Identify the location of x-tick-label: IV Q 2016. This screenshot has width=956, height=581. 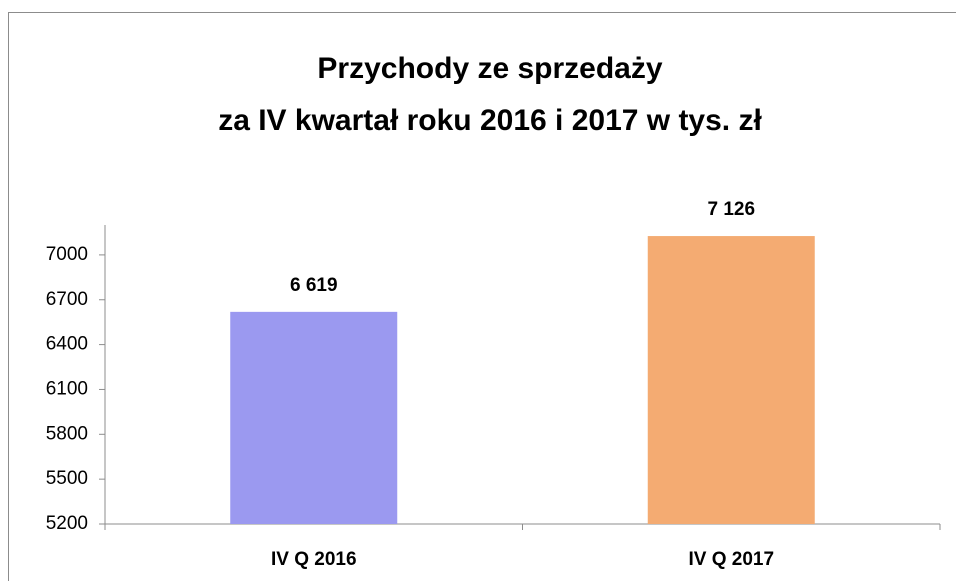
(314, 559).